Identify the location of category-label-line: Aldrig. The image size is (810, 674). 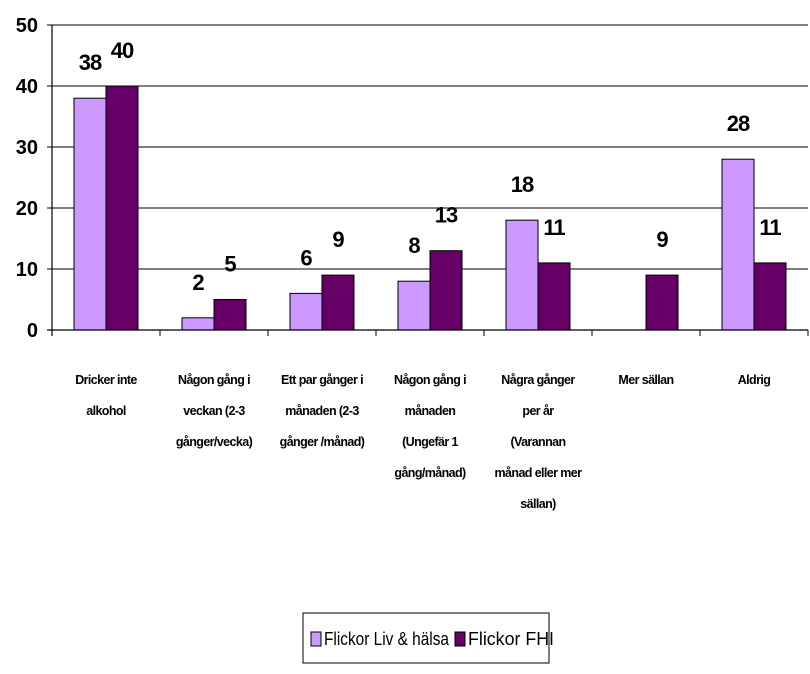
(754, 380).